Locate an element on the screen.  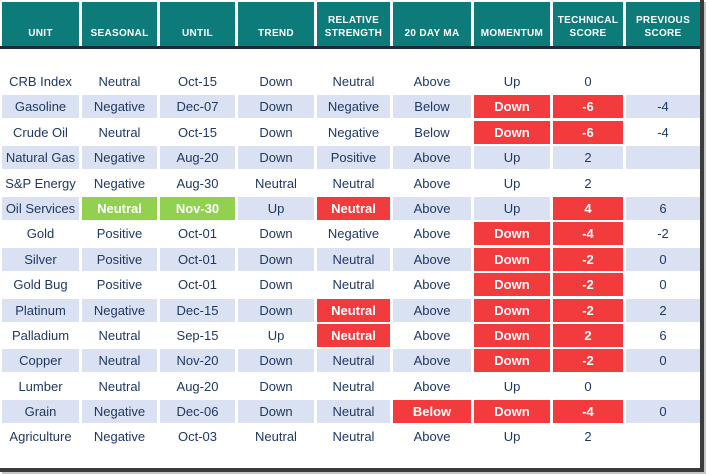
unit-cell: CRB Index is located at coordinates (40, 81).